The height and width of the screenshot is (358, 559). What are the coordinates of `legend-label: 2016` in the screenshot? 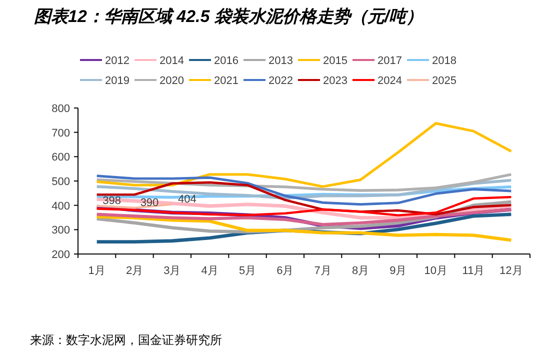 It's located at (226, 61).